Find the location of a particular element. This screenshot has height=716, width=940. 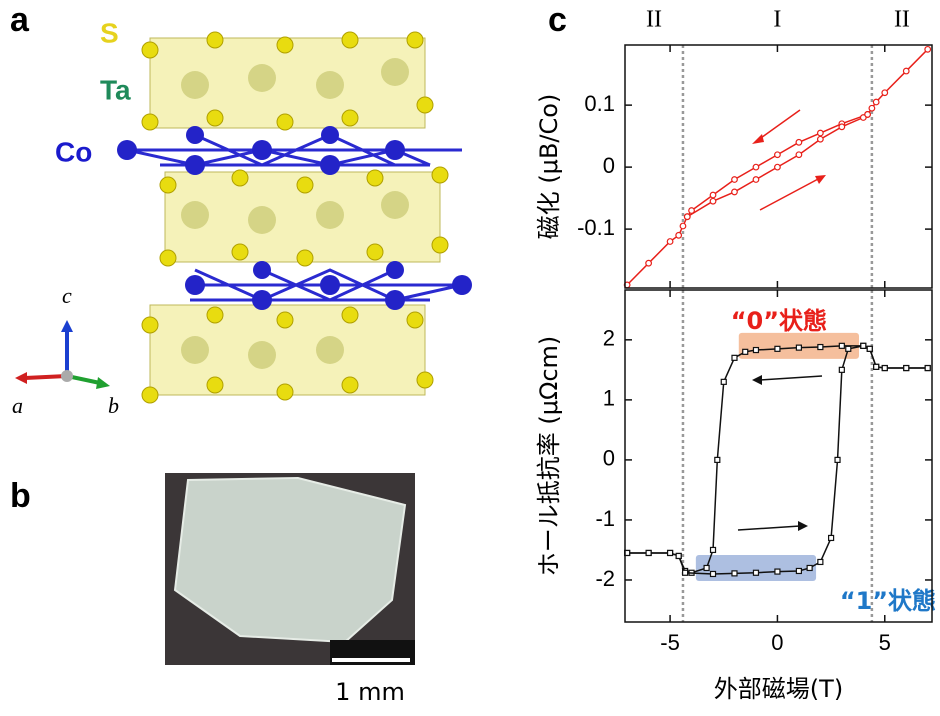

axis-label: c is located at coordinates (67, 295).